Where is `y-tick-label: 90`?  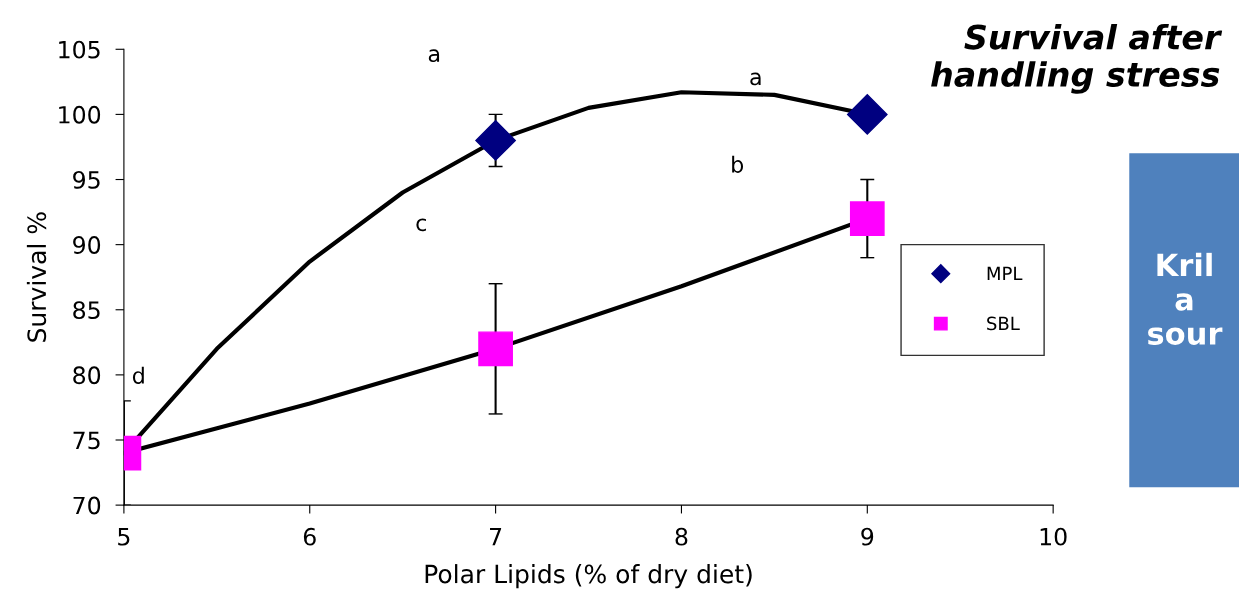
y-tick-label: 90 is located at coordinates (87, 245).